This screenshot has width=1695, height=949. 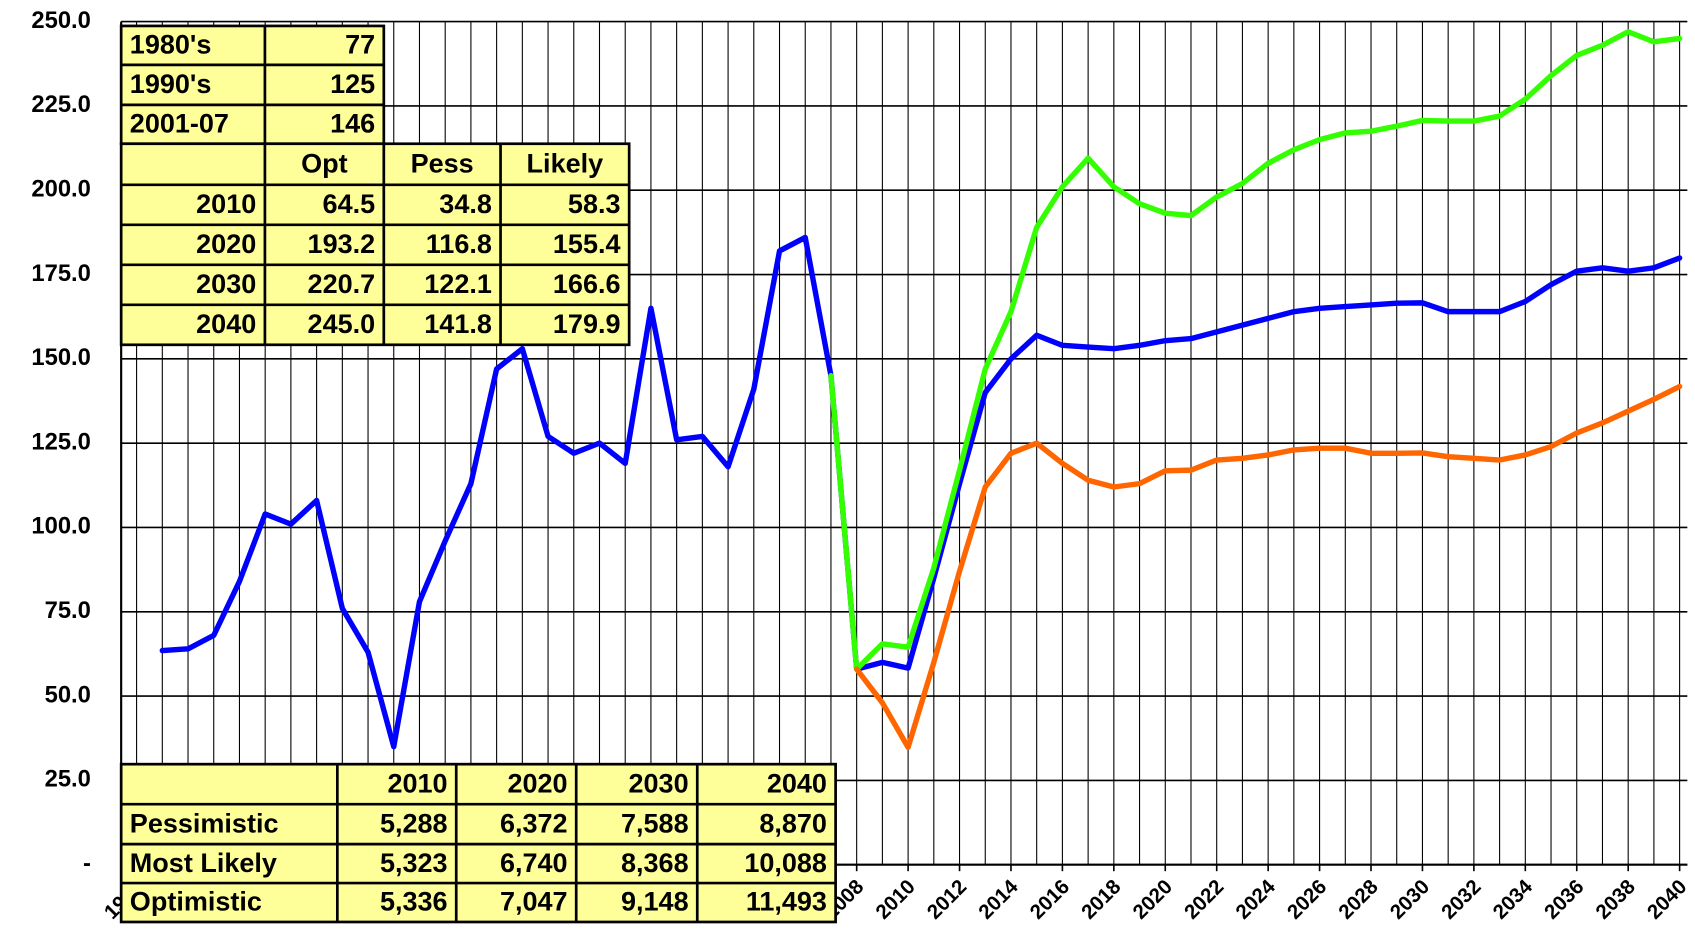 I want to click on table-cell: Optimistic, so click(x=196, y=902).